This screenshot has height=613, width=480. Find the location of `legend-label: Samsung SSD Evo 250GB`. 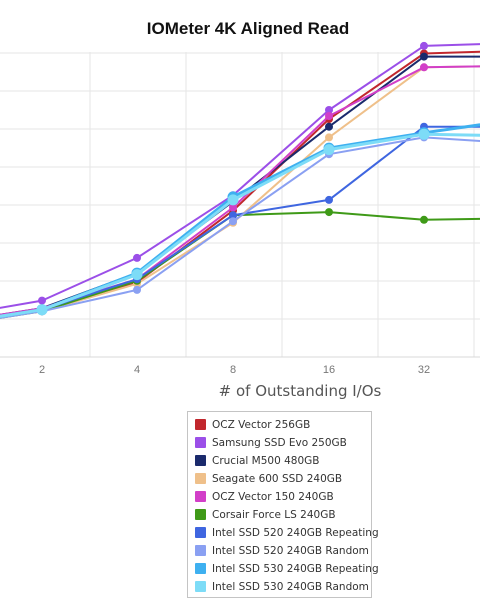

legend-label: Samsung SSD Evo 250GB is located at coordinates (279, 443).